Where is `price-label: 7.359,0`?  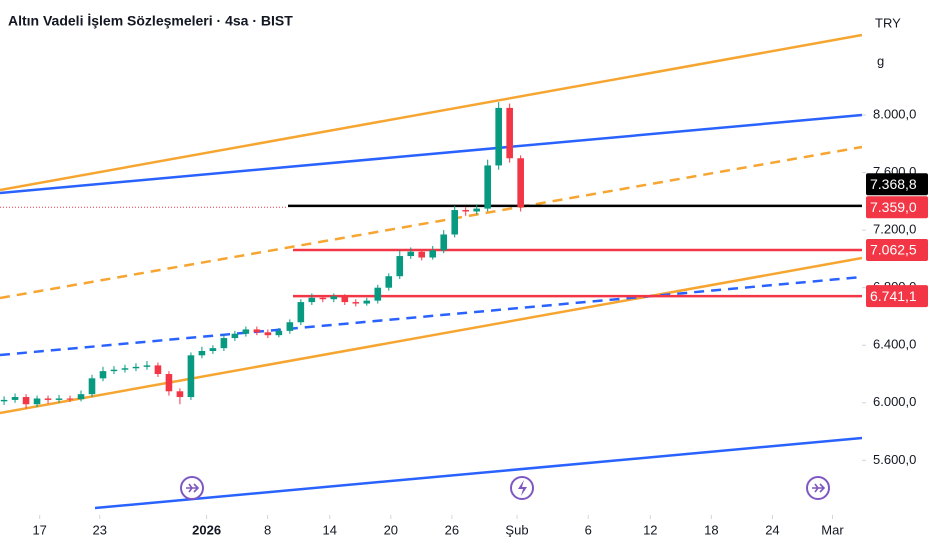
price-label: 7.359,0 is located at coordinates (893, 207).